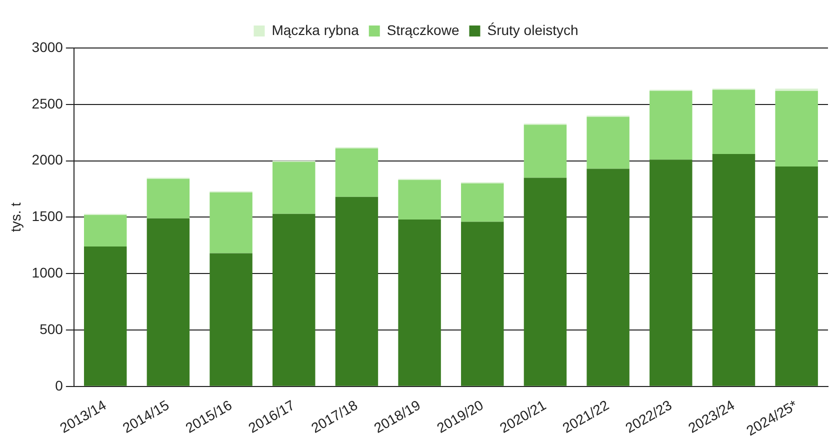  Describe the element at coordinates (423, 30) in the screenshot. I see `legend-label: Strączkowe` at that location.